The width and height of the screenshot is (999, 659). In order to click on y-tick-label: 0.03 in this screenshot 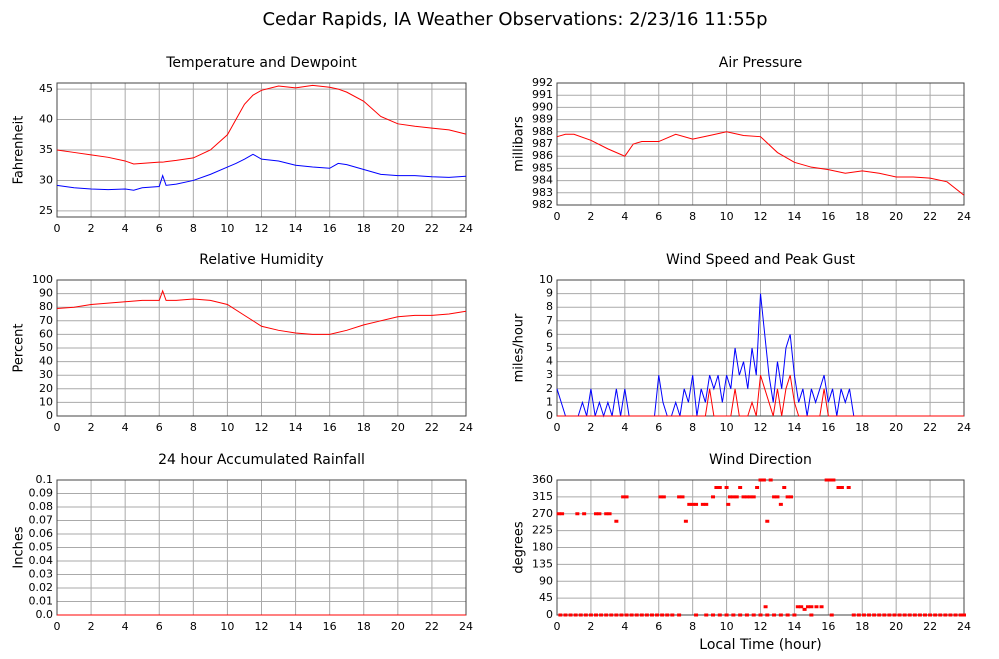, I will do `click(41, 574)`.